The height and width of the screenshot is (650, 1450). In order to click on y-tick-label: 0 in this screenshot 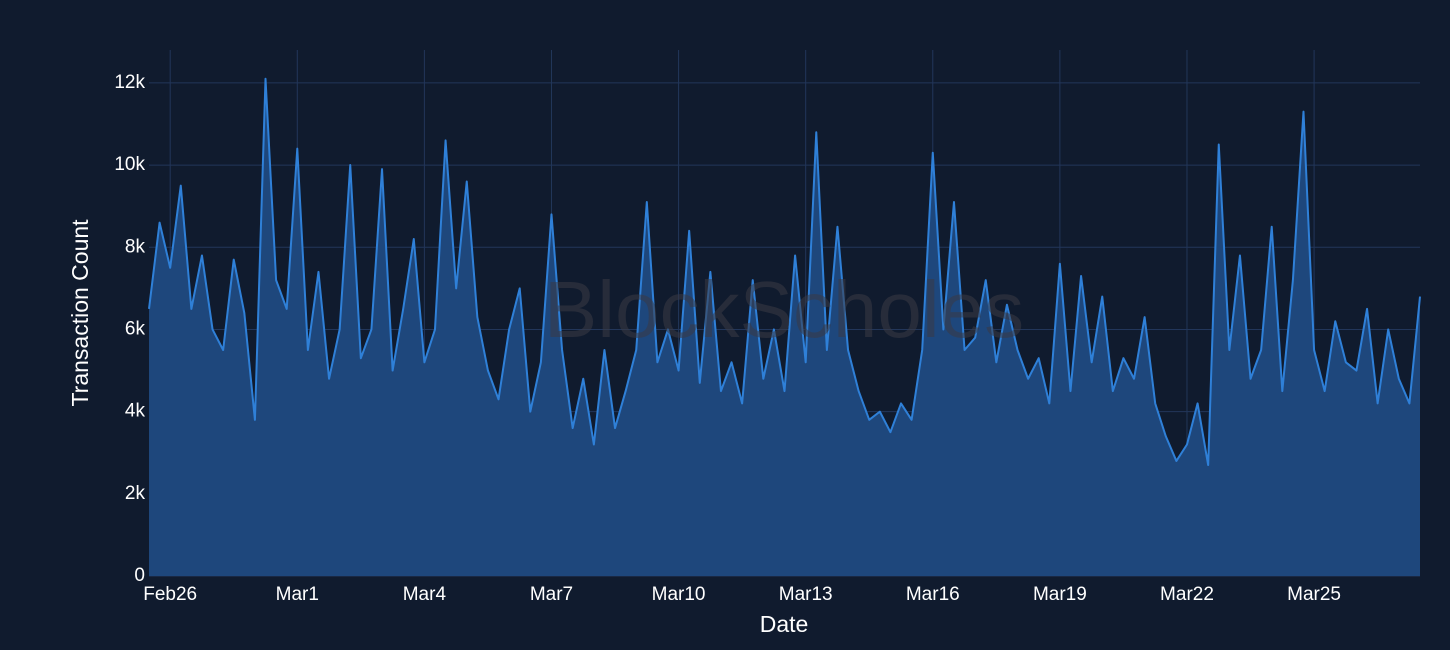, I will do `click(139, 575)`.